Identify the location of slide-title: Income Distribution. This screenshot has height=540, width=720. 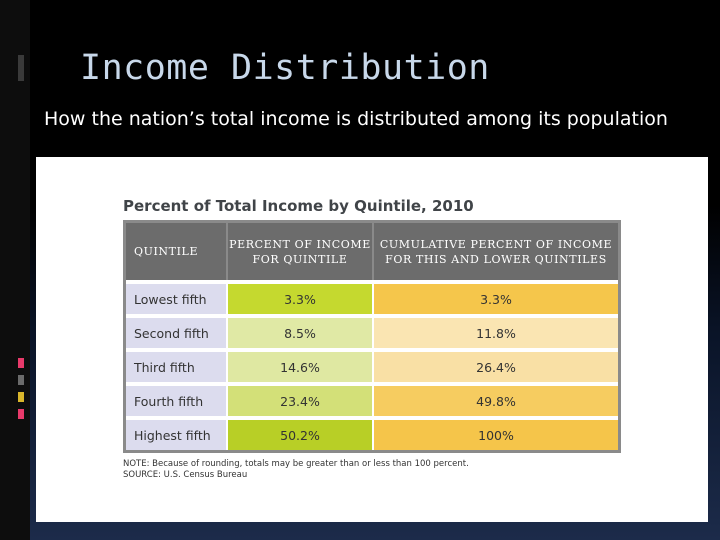
(285, 68).